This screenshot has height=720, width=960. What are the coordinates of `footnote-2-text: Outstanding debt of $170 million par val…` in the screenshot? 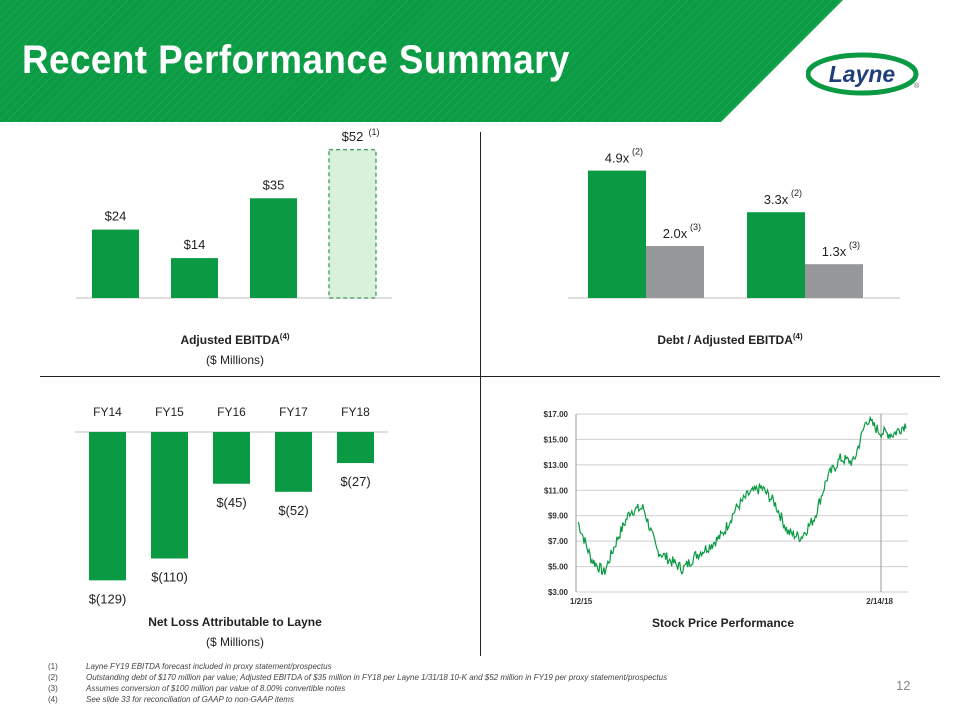 It's located at (377, 677).